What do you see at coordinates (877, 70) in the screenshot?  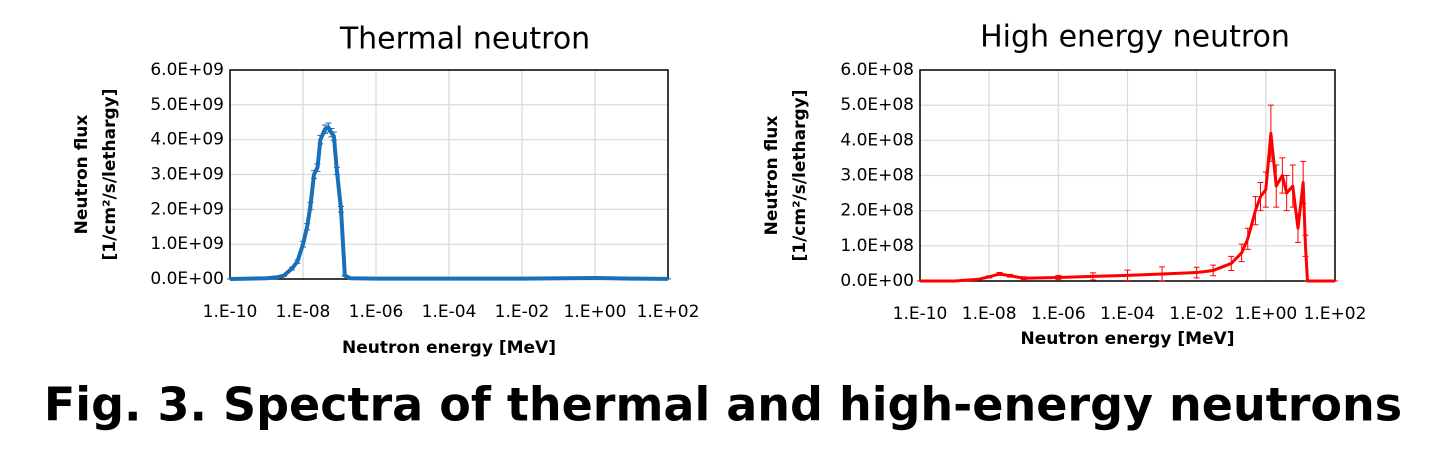 I see `y-tick-label: 6.0E+08` at bounding box center [877, 70].